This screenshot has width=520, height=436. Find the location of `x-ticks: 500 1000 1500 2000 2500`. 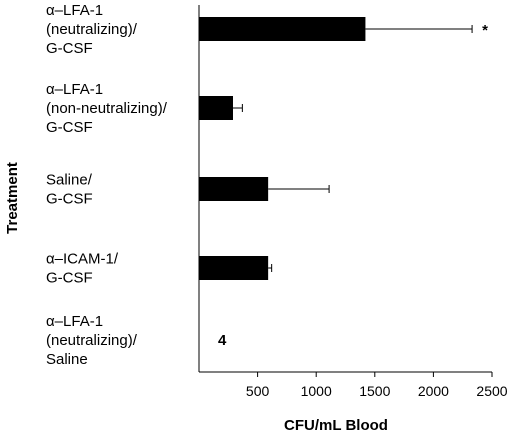

x-ticks: 500 1000 1500 2000 2500 is located at coordinates (377, 385).